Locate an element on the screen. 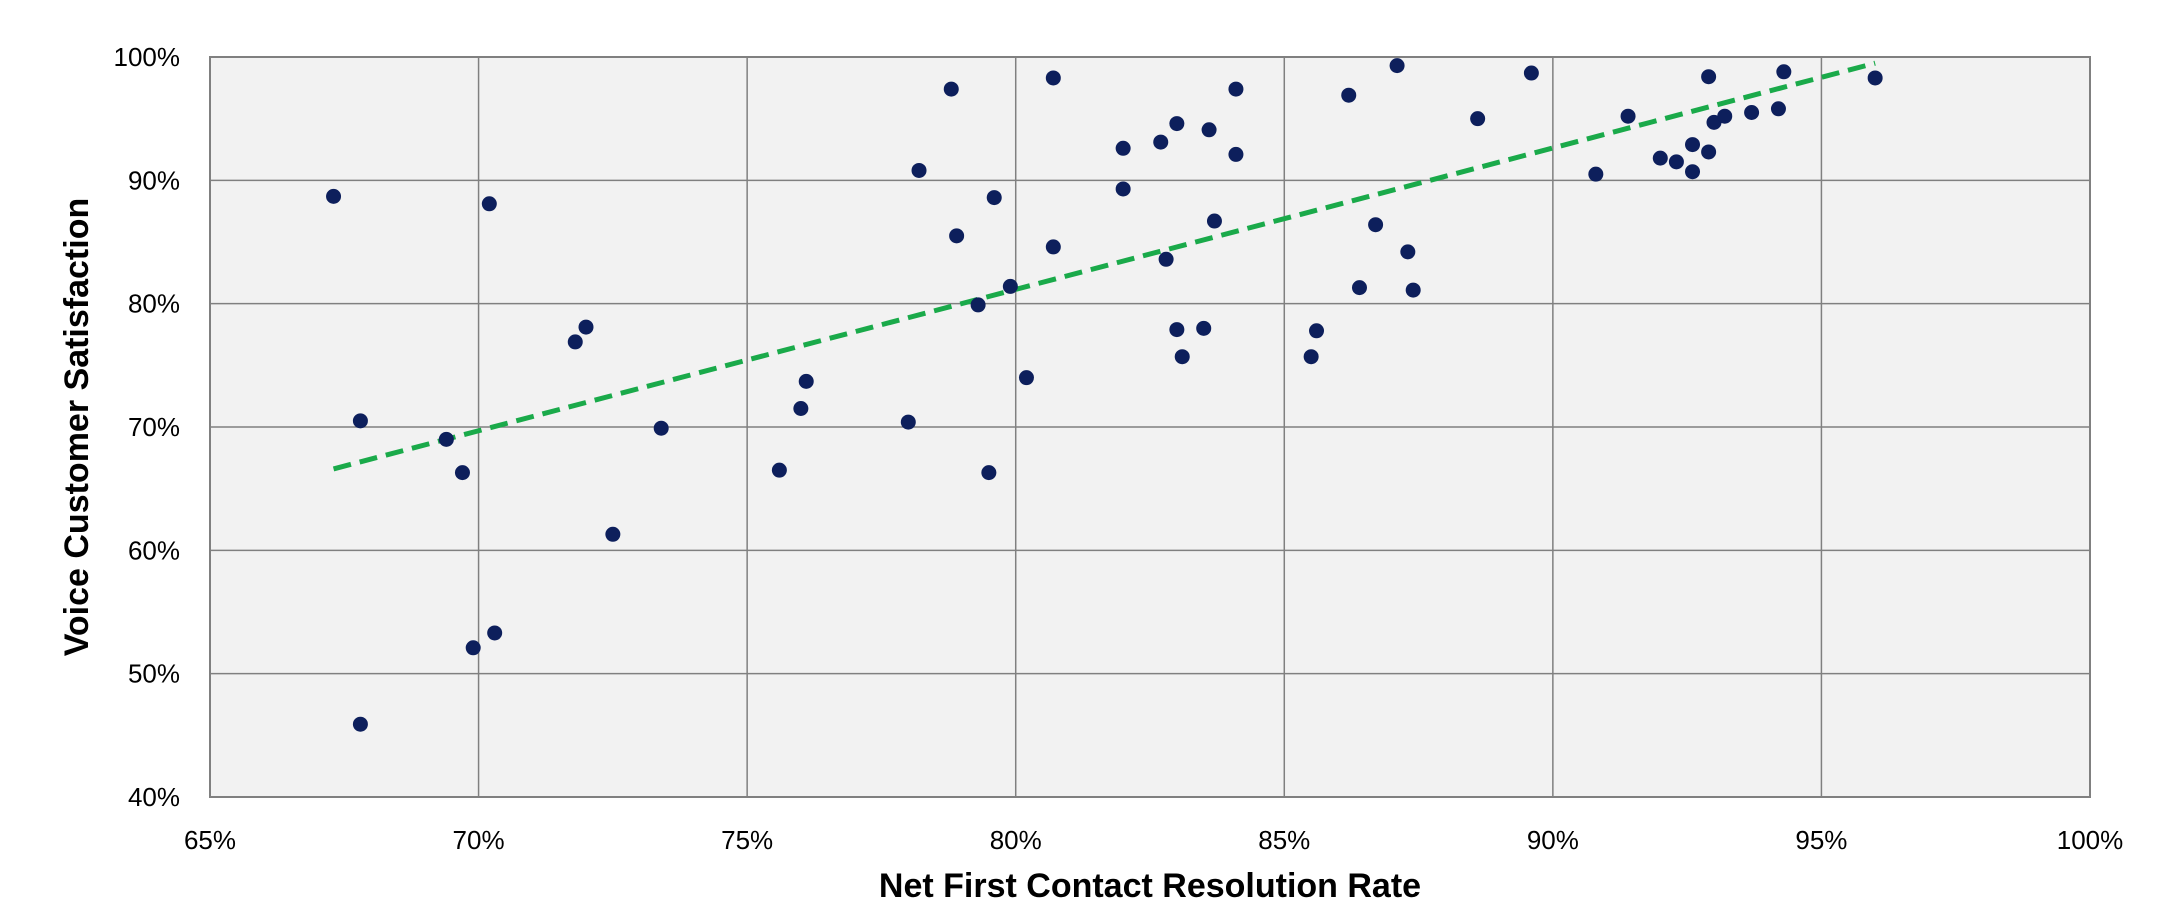 This screenshot has height=902, width=2163. x-tick-label: 70% is located at coordinates (479, 840).